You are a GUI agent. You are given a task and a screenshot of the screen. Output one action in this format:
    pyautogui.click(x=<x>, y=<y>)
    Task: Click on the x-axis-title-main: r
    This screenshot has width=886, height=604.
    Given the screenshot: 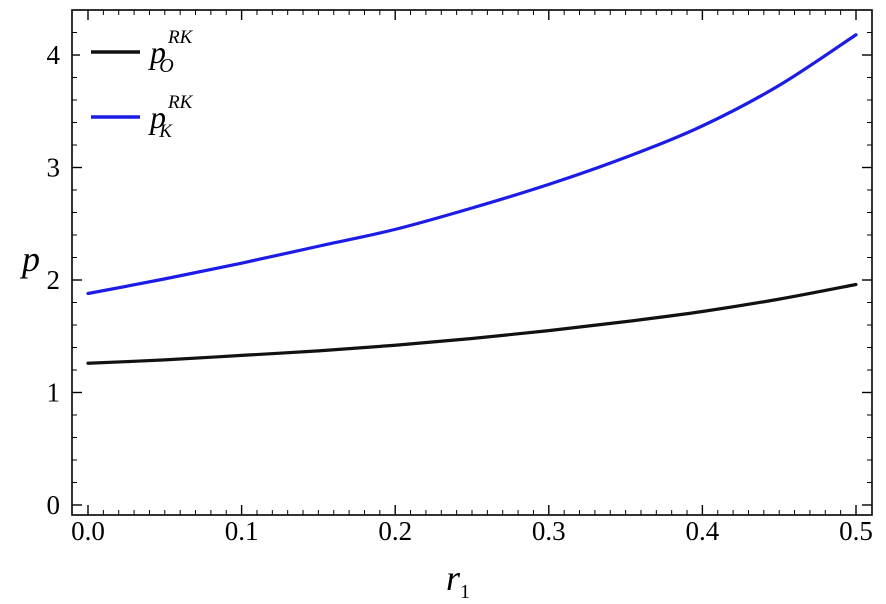 What is the action you would take?
    pyautogui.click(x=453, y=578)
    